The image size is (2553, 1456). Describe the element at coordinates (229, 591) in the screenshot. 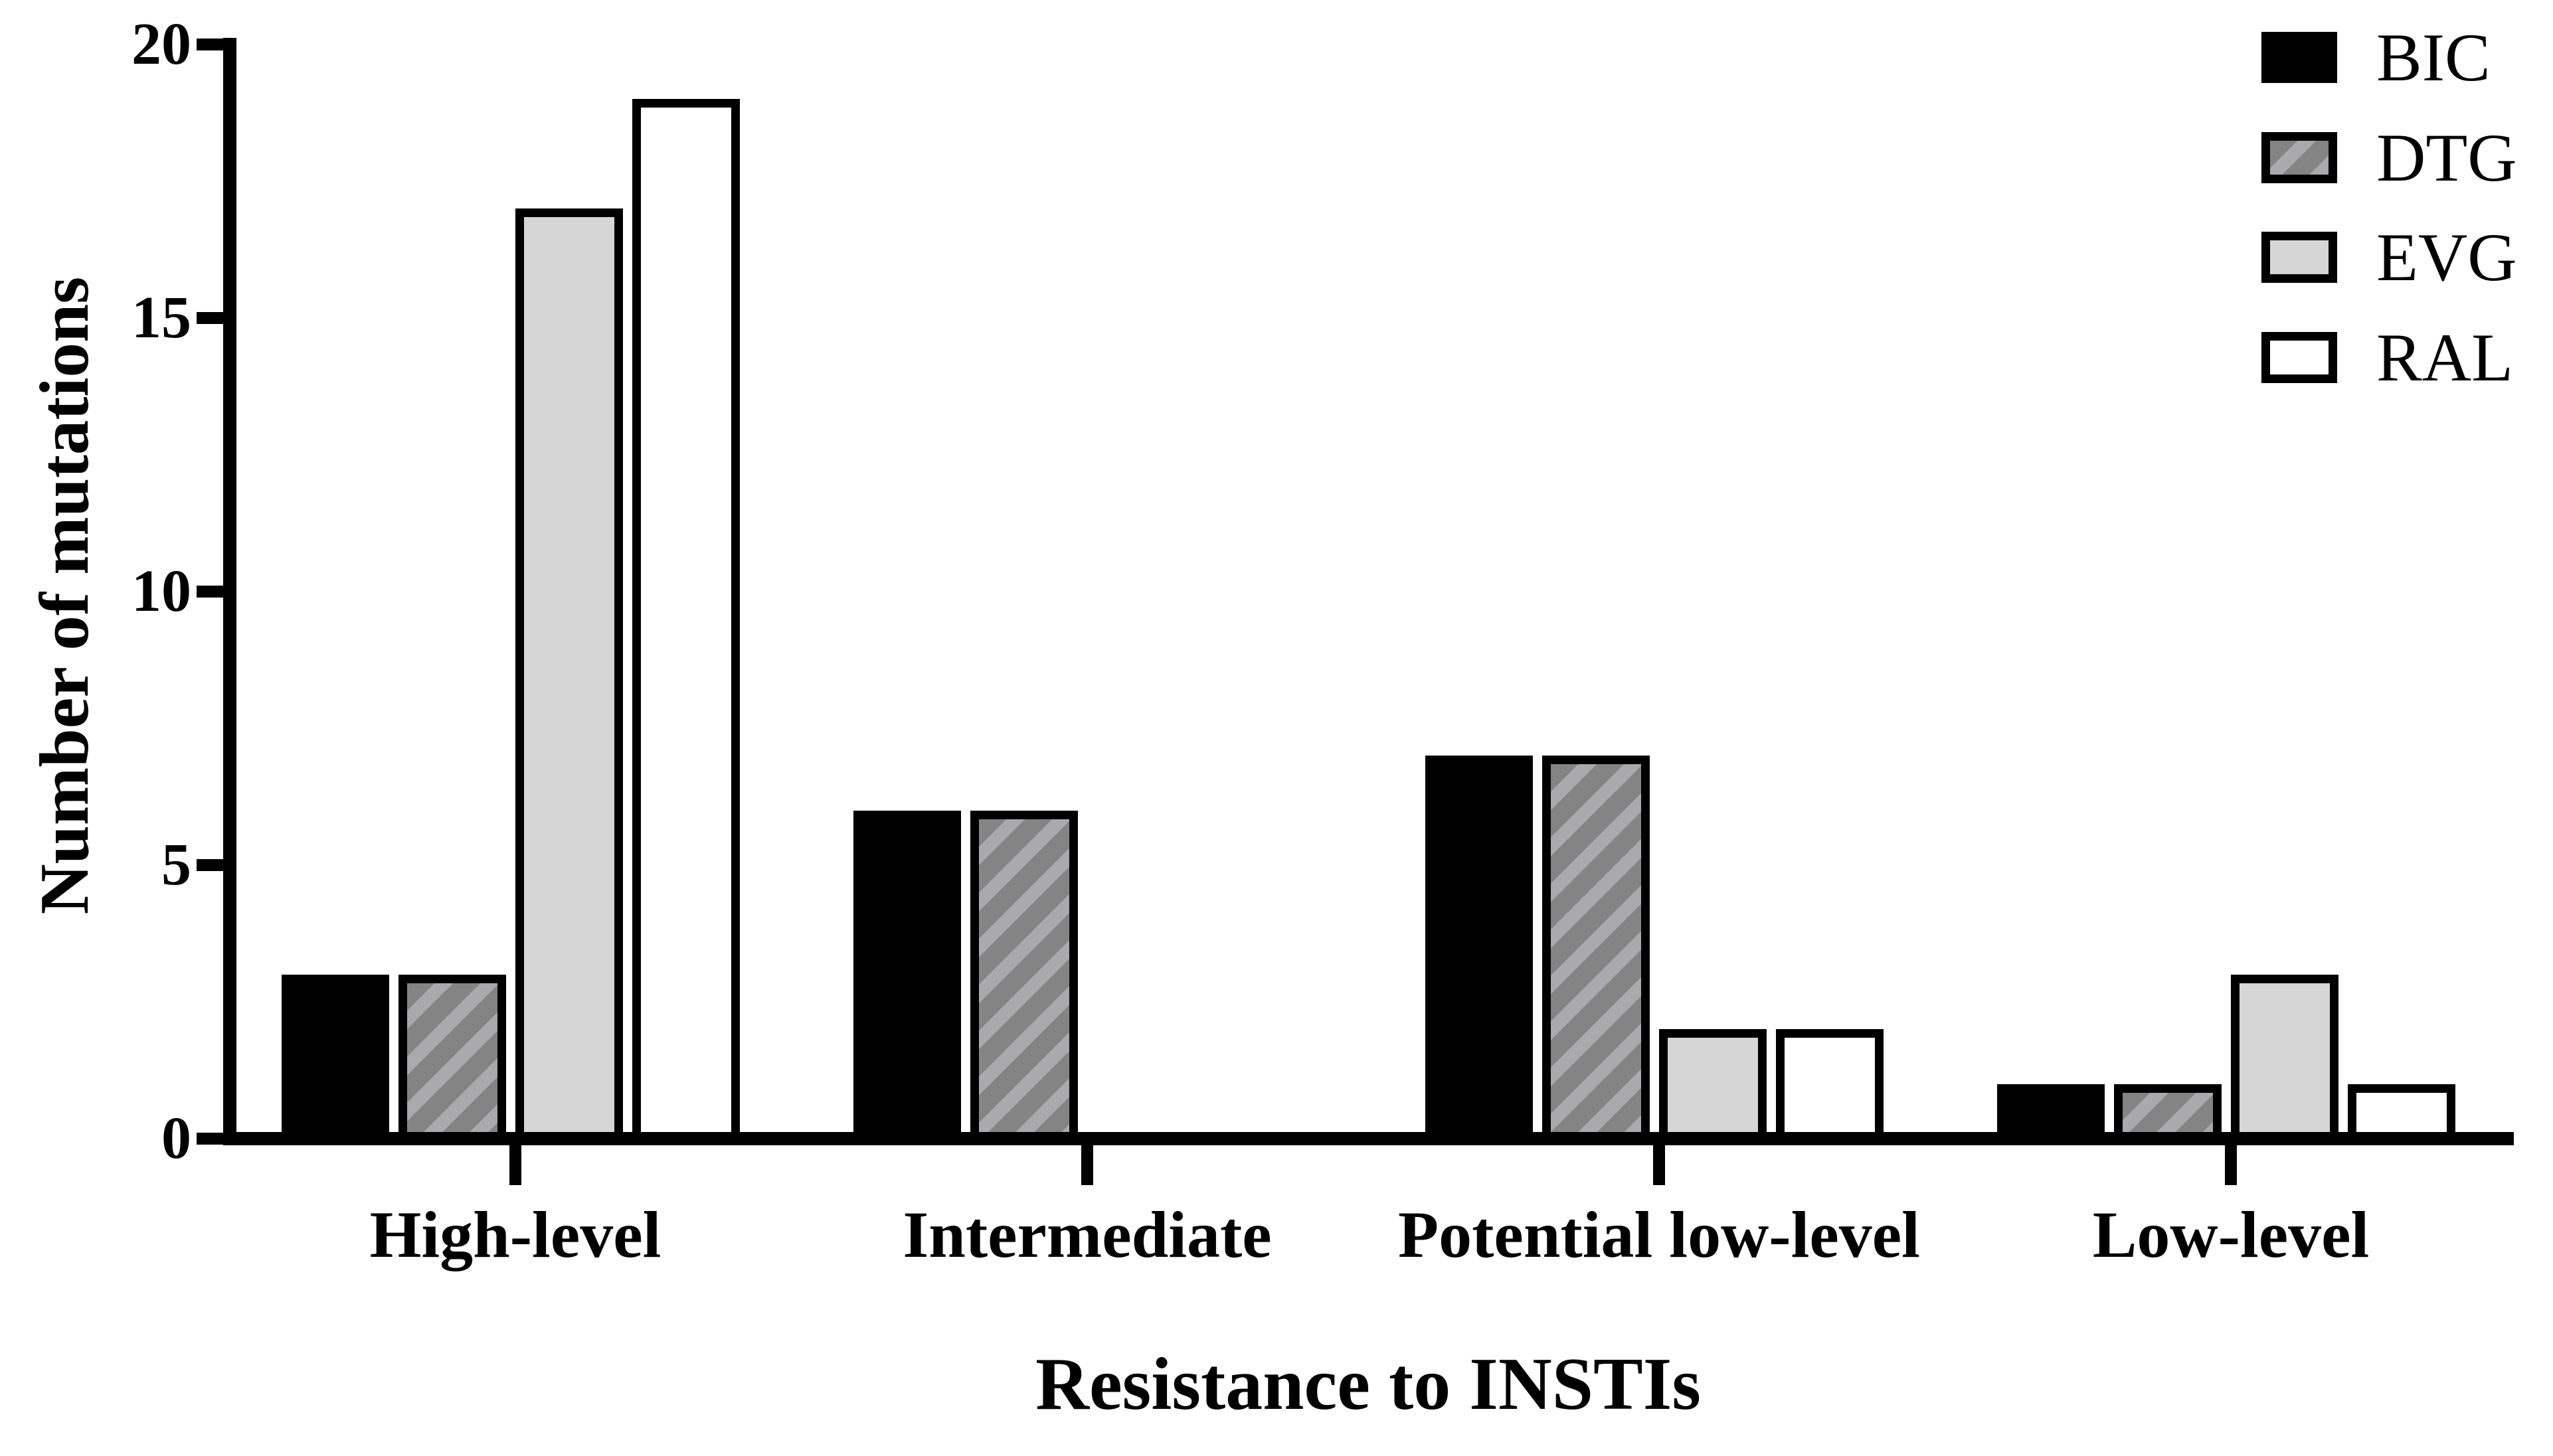

I see `y-axis-line` at that location.